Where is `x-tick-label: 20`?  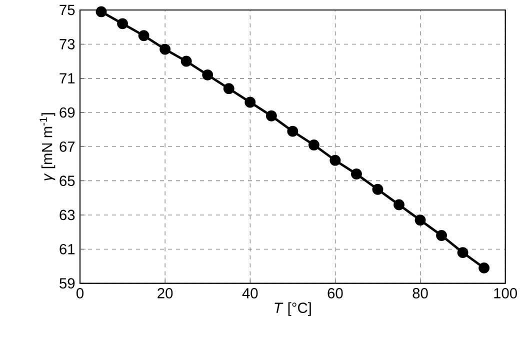 x-tick-label: 20 is located at coordinates (165, 293).